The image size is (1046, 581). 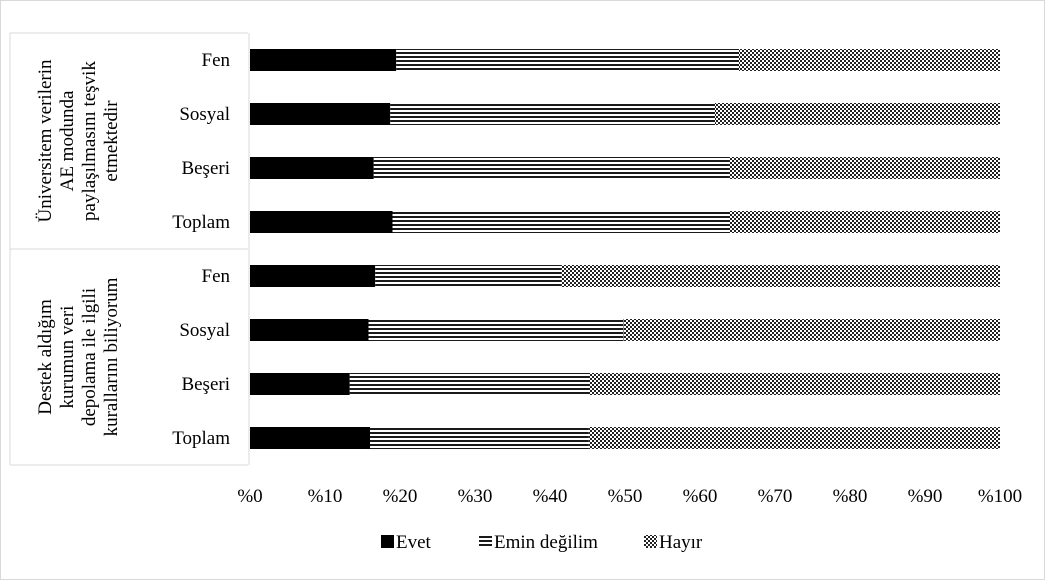 I want to click on legend-label: Hayır, so click(x=681, y=542).